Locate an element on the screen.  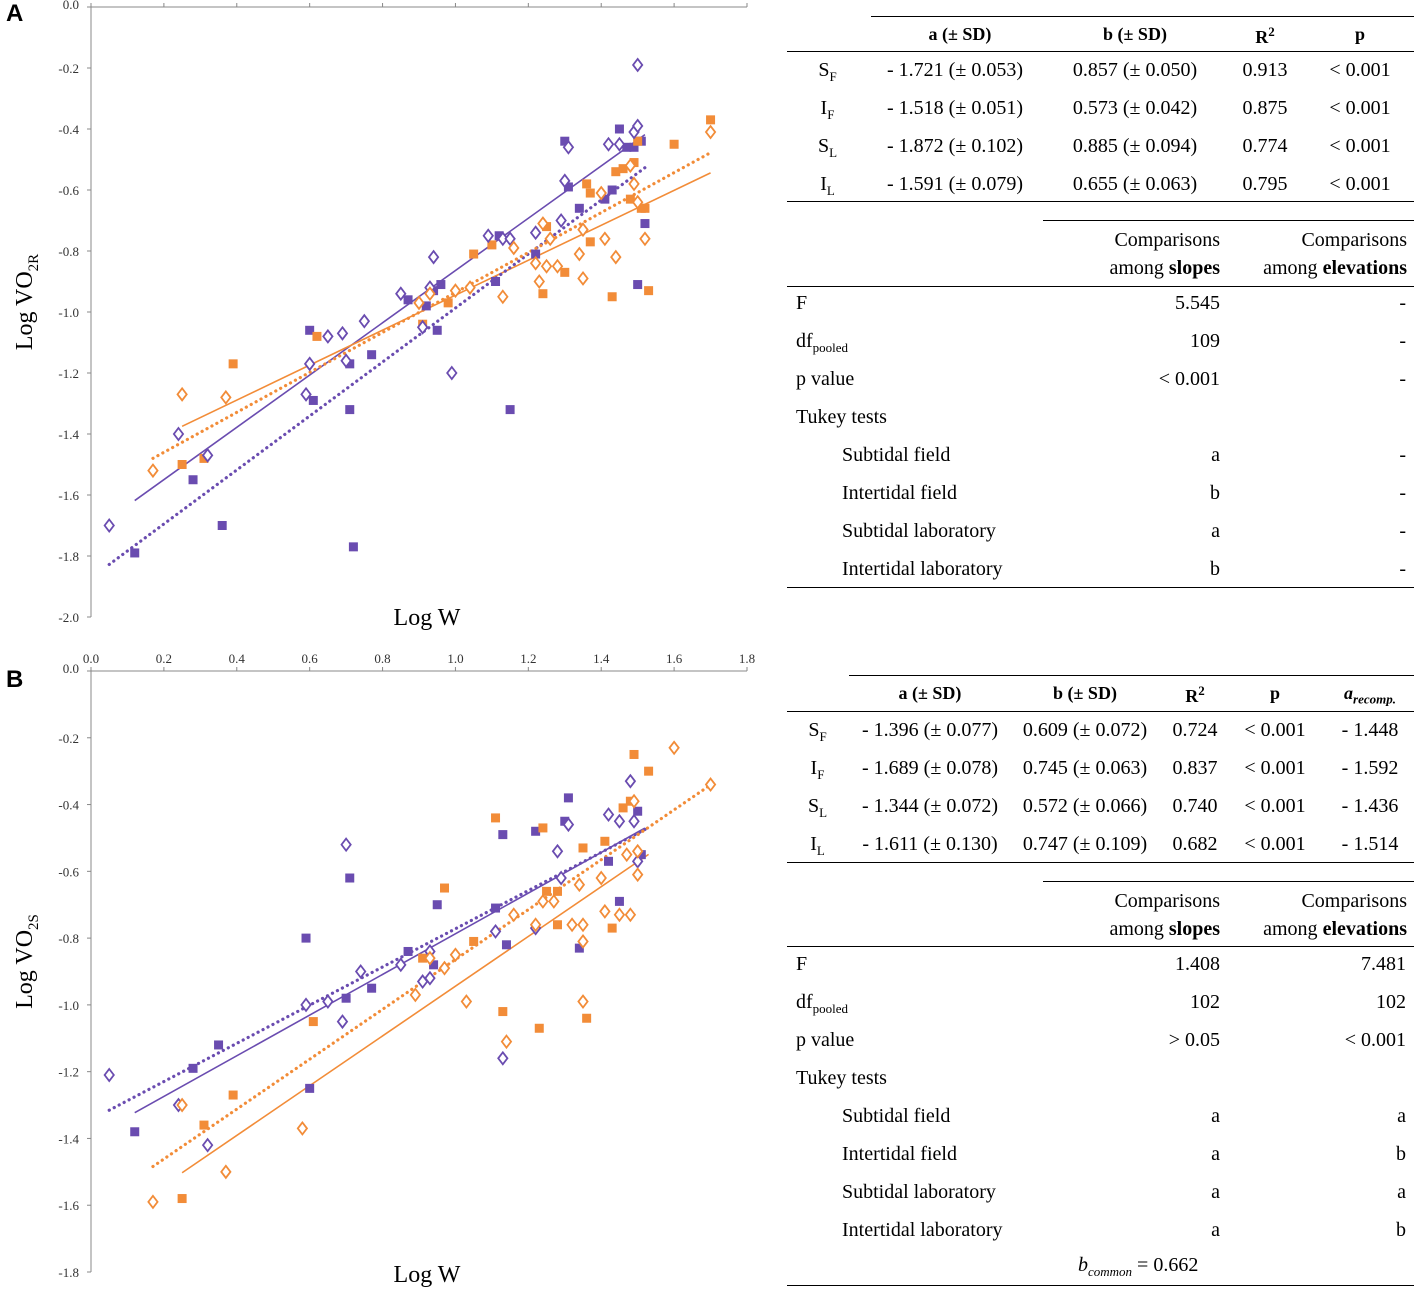
header-b: b (± SD) is located at coordinates (1085, 693).